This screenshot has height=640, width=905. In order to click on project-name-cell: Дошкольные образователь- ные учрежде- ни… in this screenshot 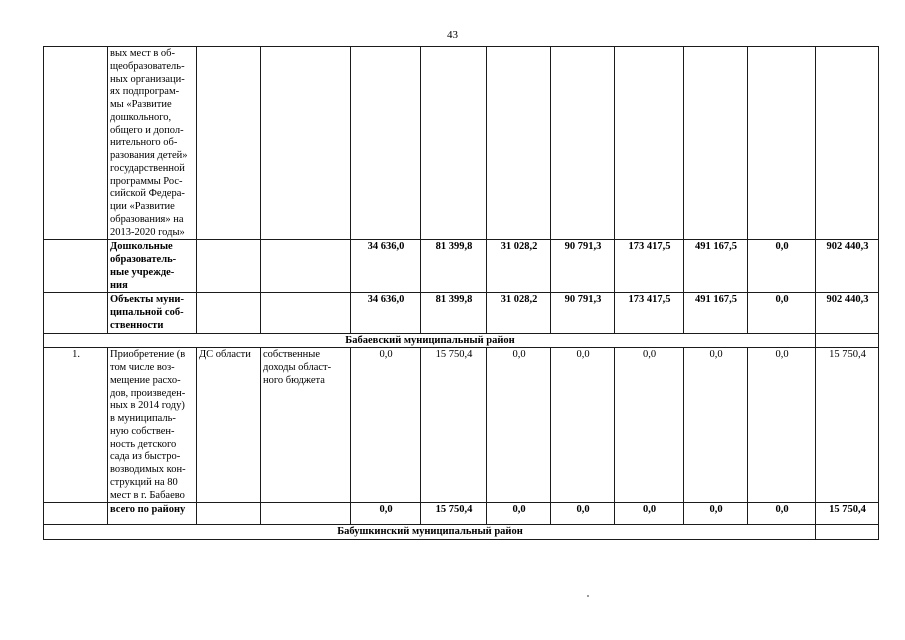, I will do `click(152, 266)`.